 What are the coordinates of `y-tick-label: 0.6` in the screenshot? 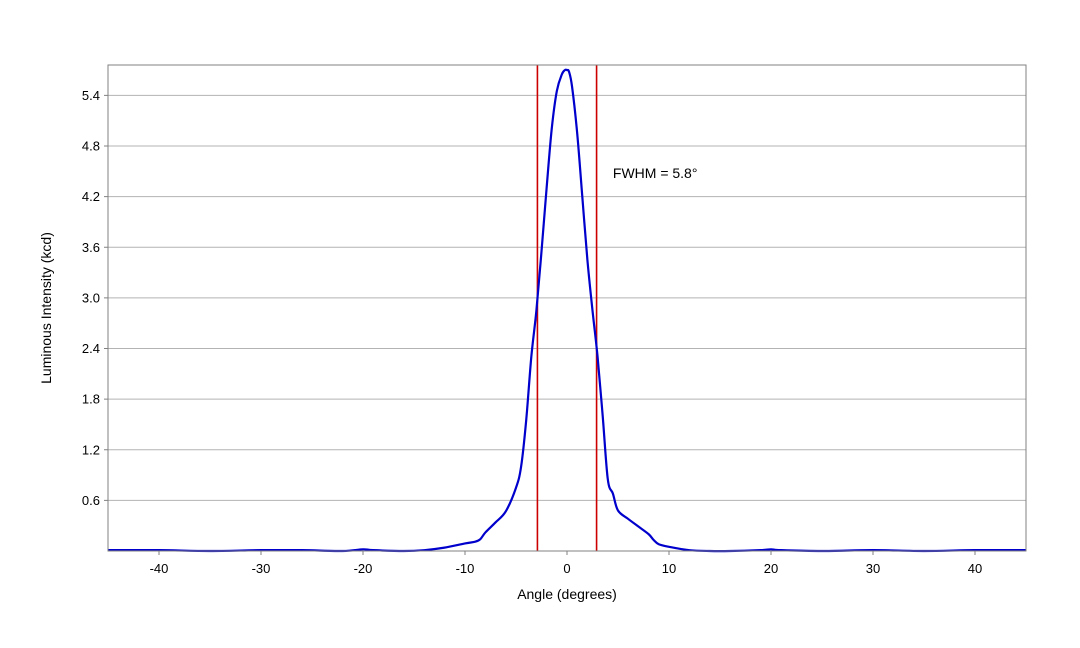 It's located at (91, 500).